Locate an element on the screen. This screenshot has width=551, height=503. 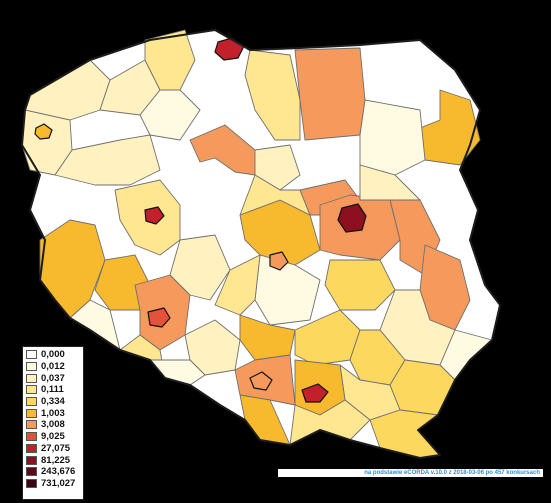
legend-item: 731,027 is located at coordinates (53, 484).